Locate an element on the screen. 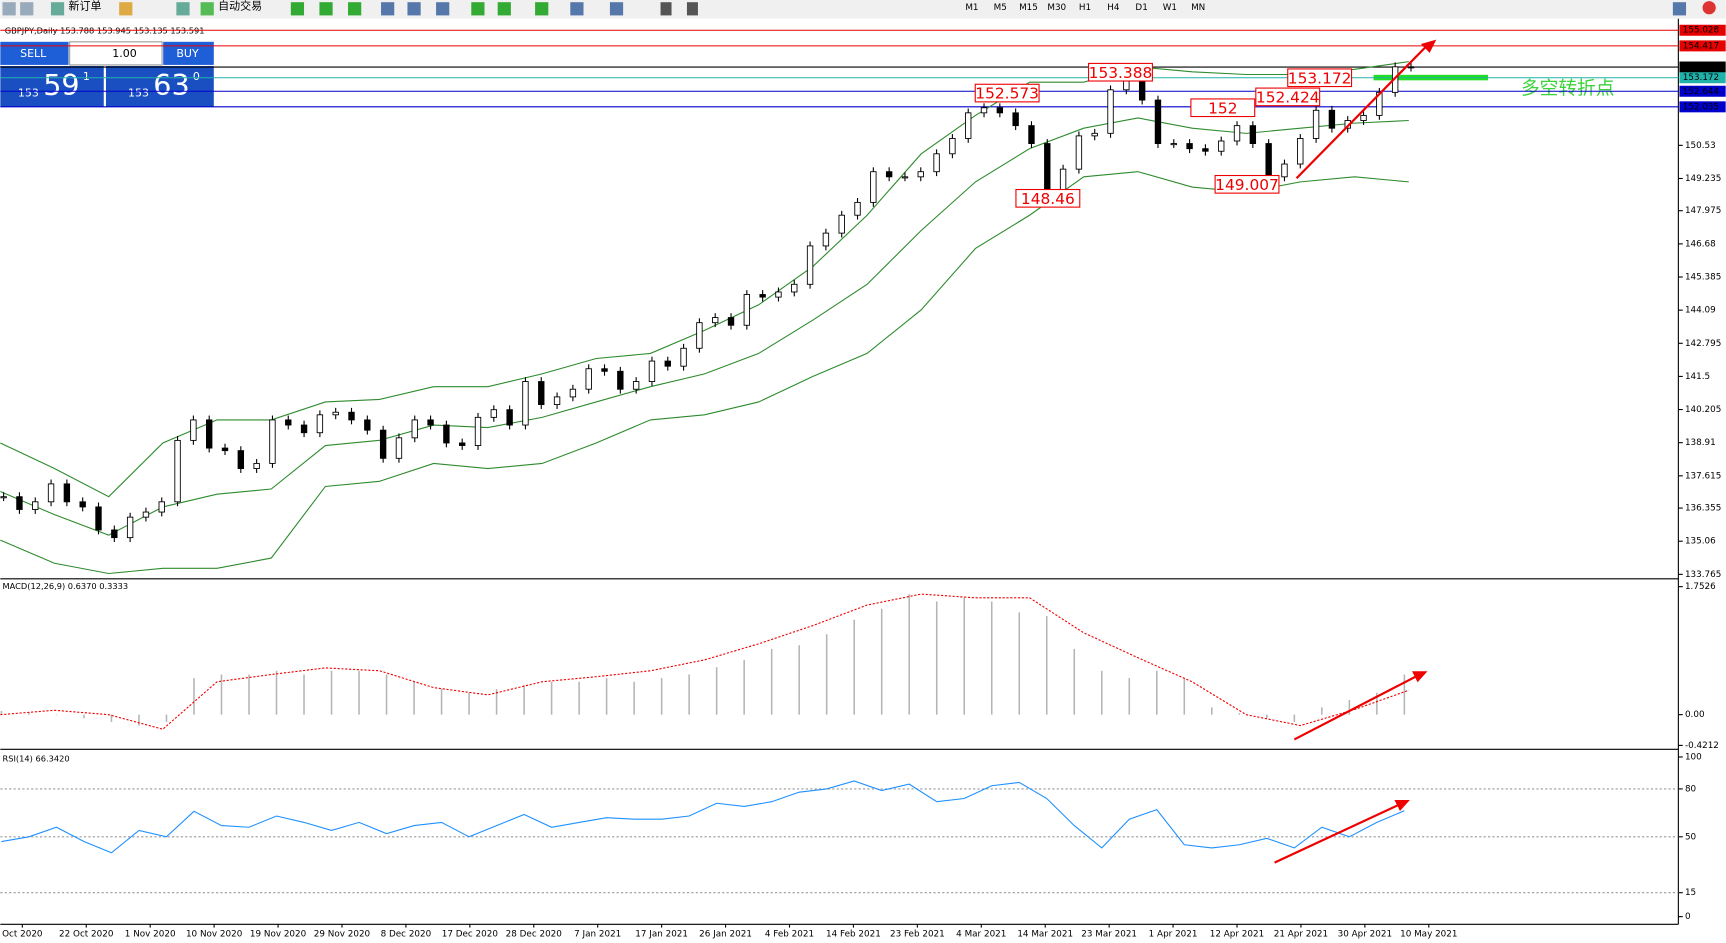 The width and height of the screenshot is (1726, 943). timeframe-button: M15 is located at coordinates (1028, 8).